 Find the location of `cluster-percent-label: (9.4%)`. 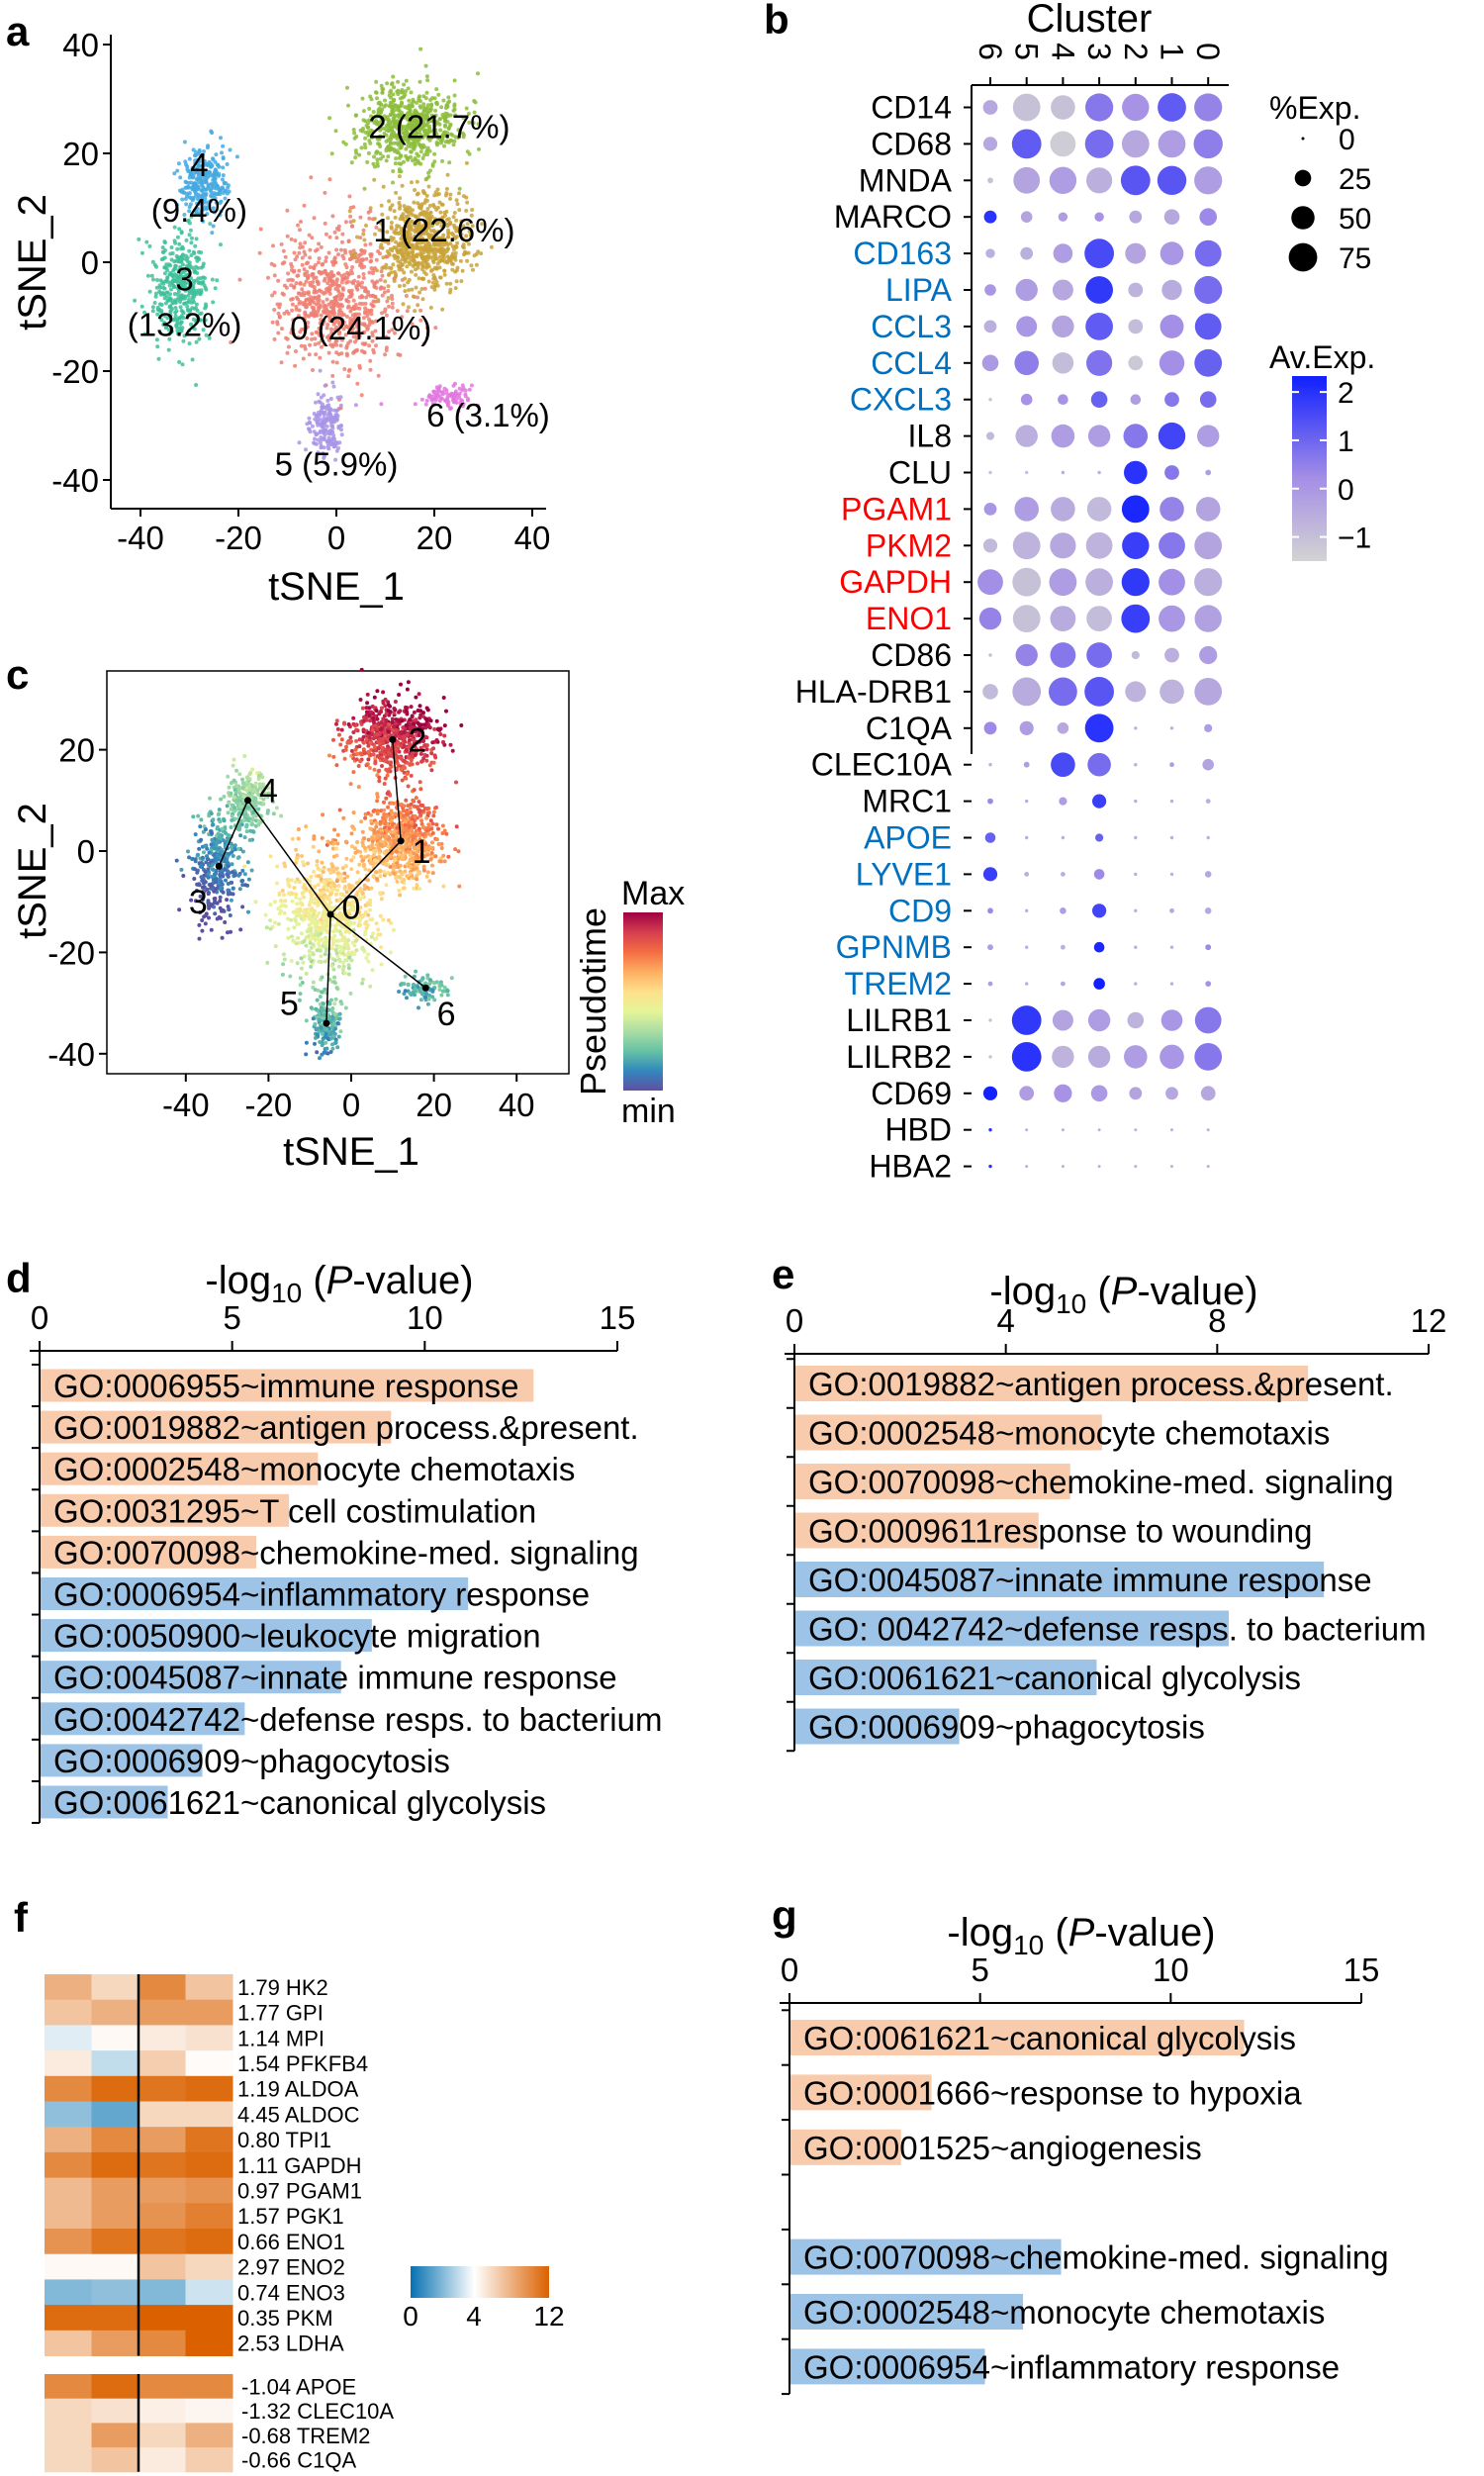

cluster-percent-label: (9.4%) is located at coordinates (199, 210).